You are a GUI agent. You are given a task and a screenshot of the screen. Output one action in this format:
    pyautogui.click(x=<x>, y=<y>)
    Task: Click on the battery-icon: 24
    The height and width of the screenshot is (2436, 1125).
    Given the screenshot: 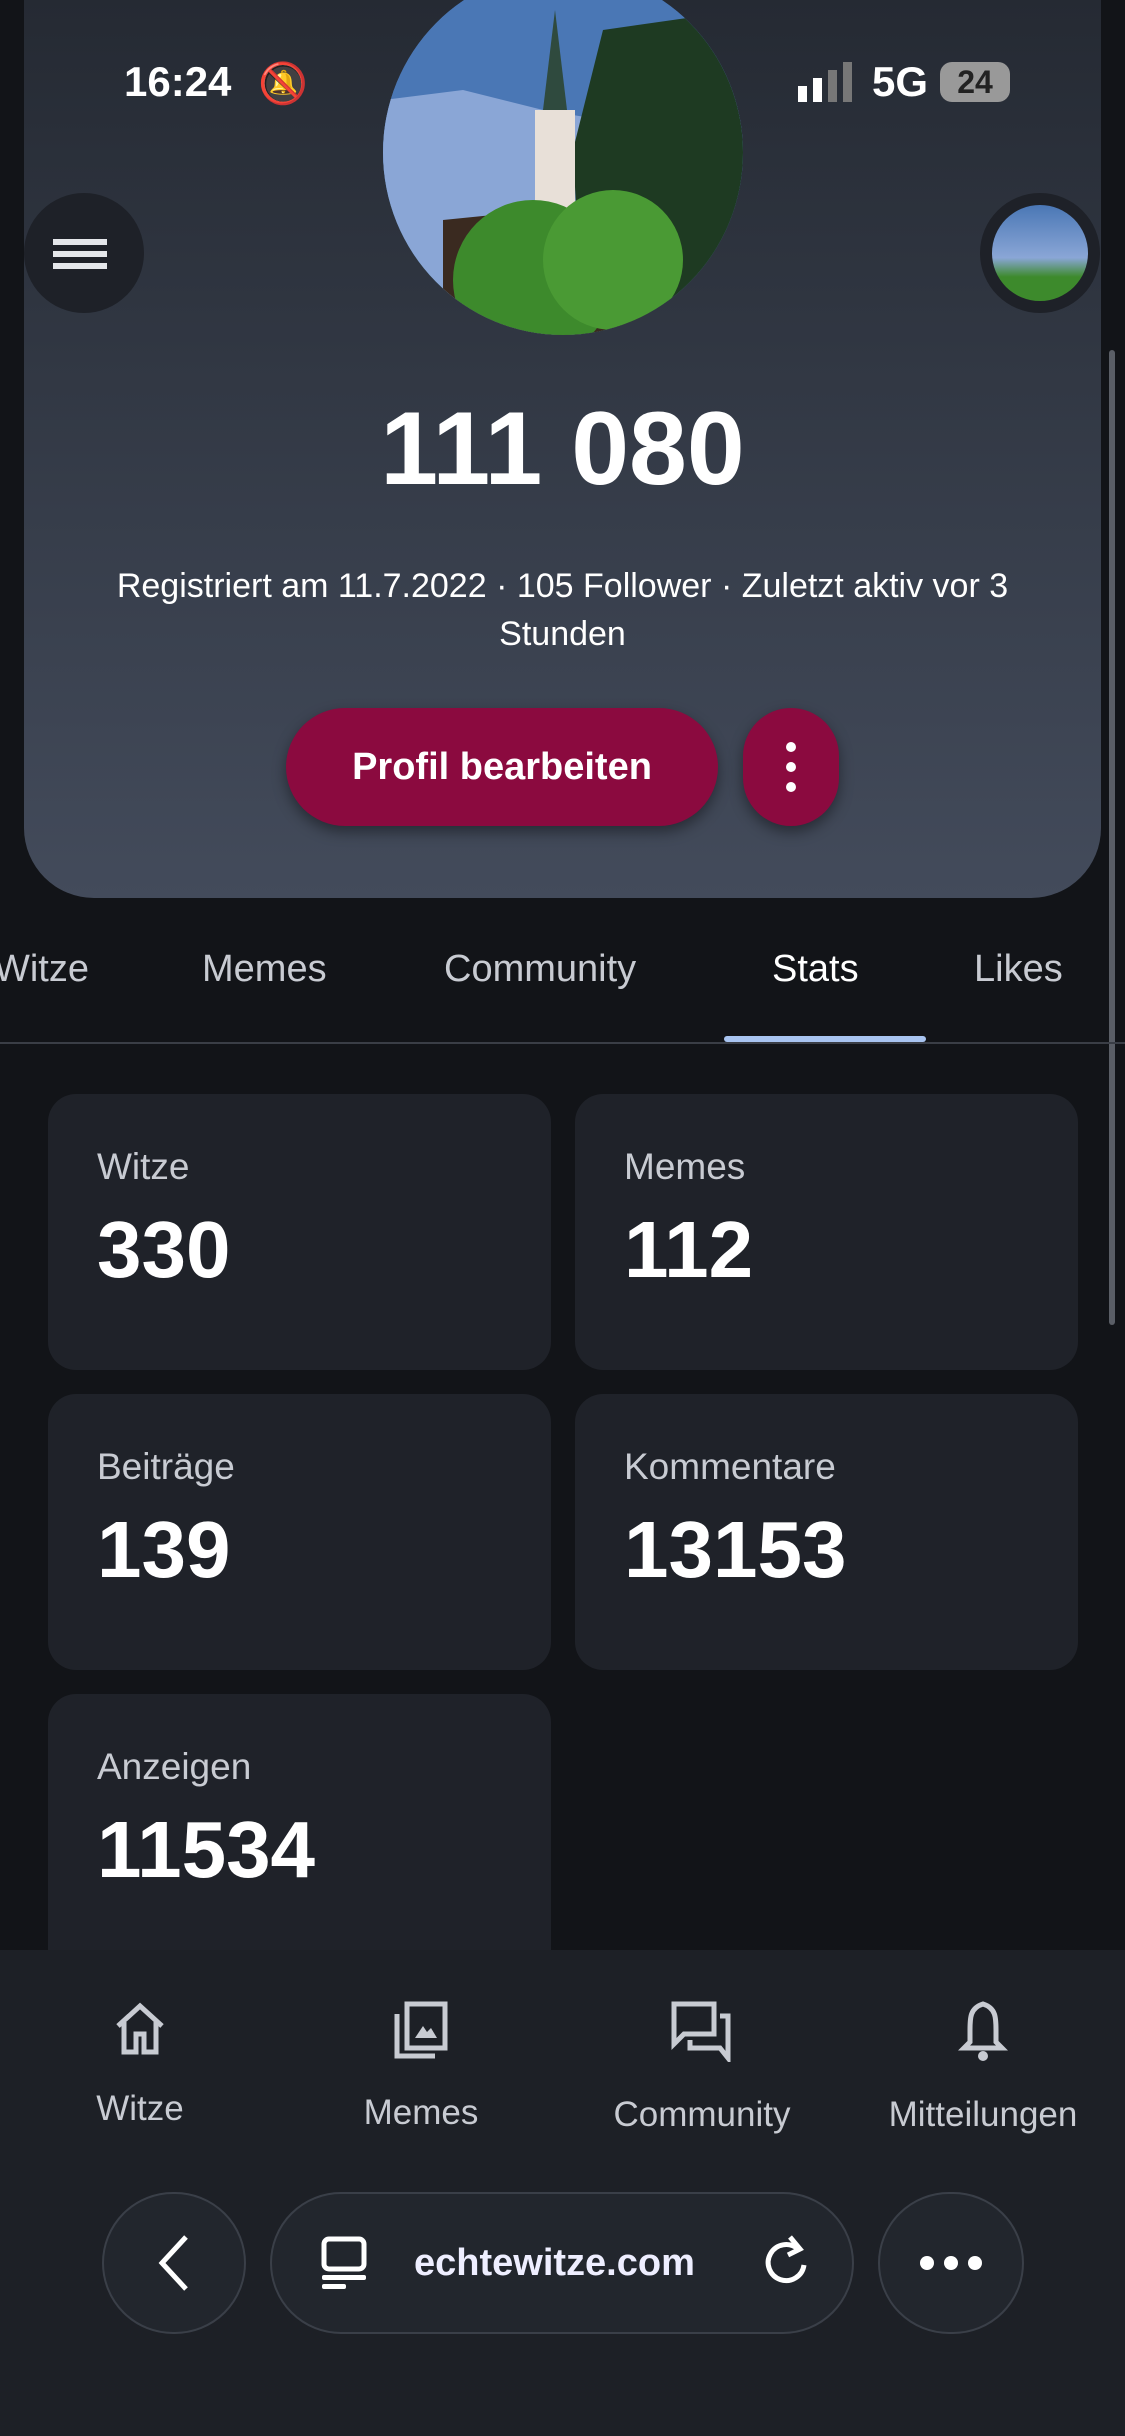 What is the action you would take?
    pyautogui.click(x=975, y=82)
    